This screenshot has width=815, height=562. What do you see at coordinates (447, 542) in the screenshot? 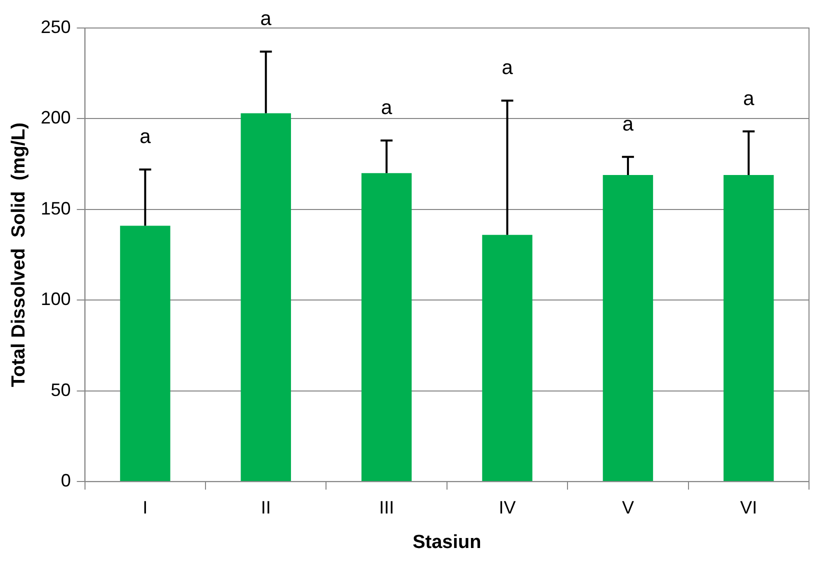
I see `x-axis-title: Stasiun` at bounding box center [447, 542].